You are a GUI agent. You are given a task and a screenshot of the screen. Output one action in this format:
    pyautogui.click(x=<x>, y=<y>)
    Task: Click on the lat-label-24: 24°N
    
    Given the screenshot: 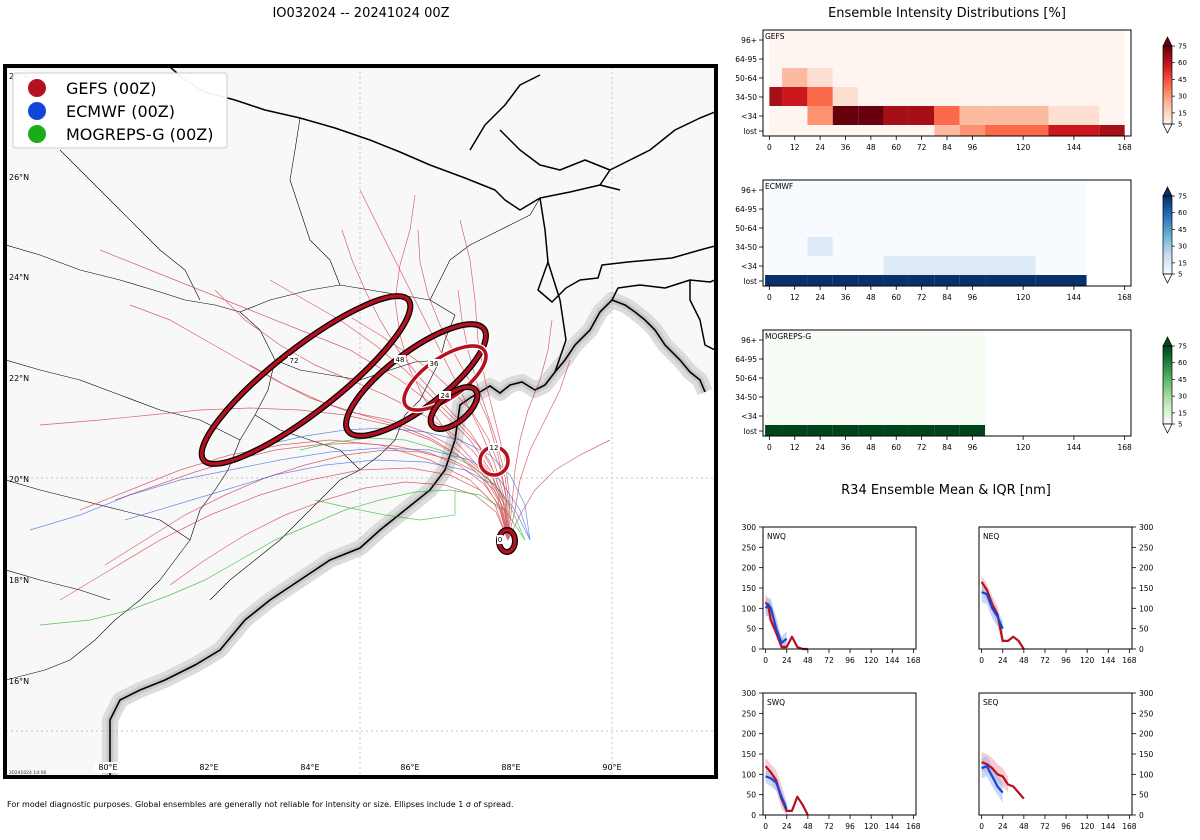 What is the action you would take?
    pyautogui.click(x=19, y=277)
    